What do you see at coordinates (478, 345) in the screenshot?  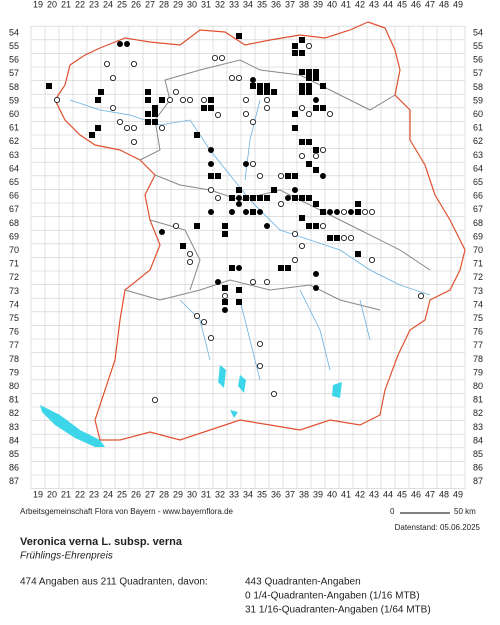 I see `y-label: 77` at bounding box center [478, 345].